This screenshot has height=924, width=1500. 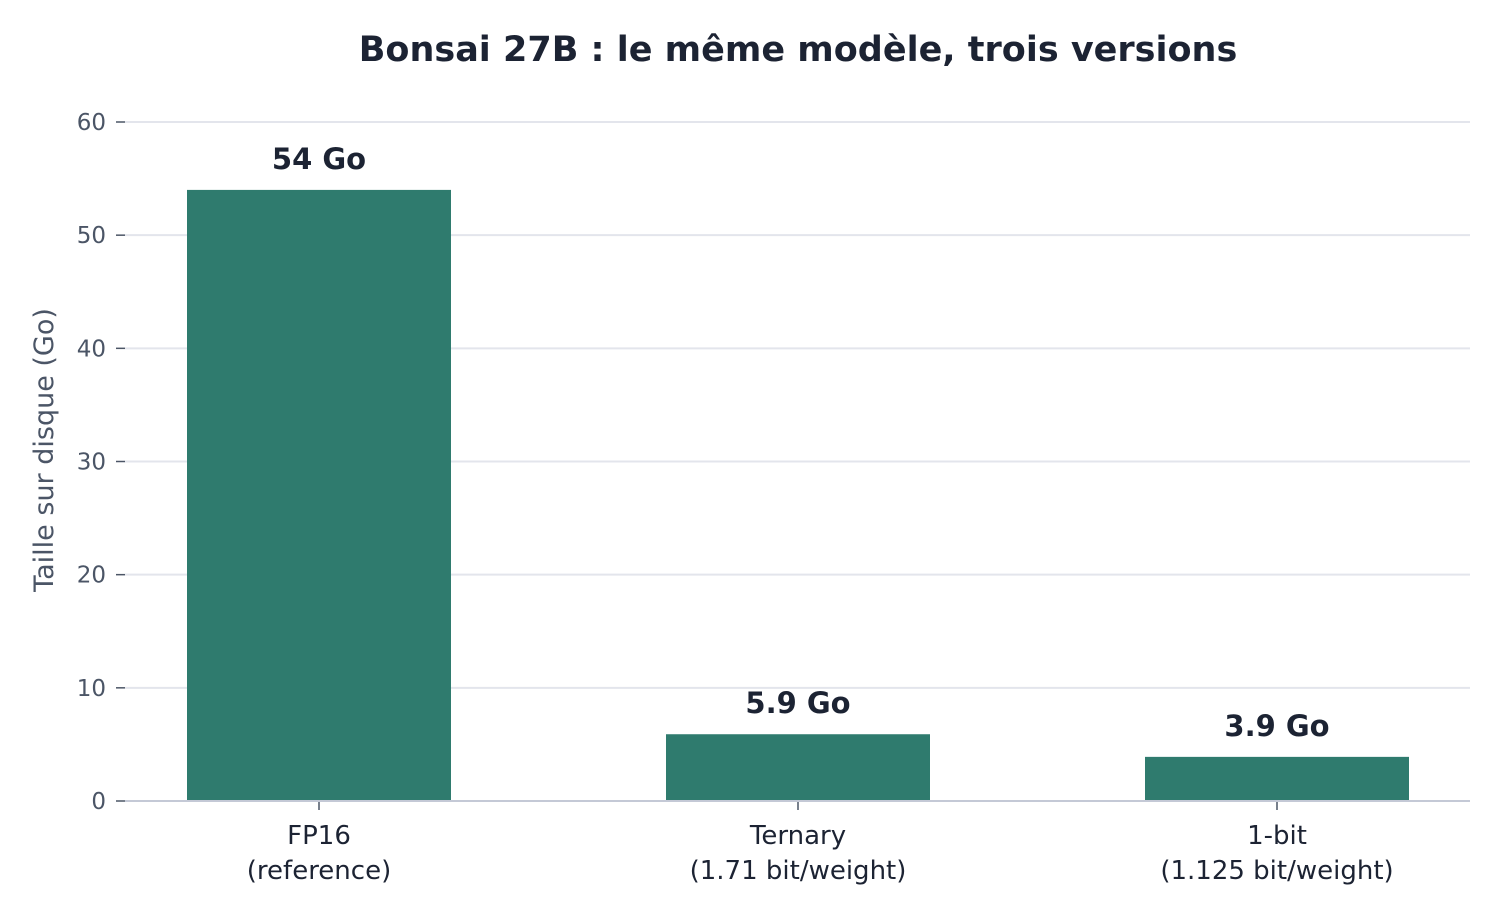 What do you see at coordinates (798, 871) in the screenshot?
I see `x-tick-label: (1.71 bit/weight)` at bounding box center [798, 871].